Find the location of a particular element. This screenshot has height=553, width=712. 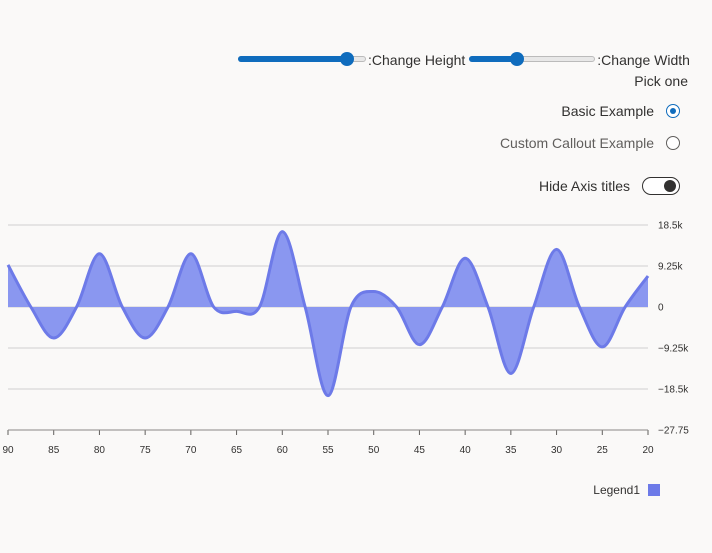

x-tick-label: 45 is located at coordinates (420, 450).